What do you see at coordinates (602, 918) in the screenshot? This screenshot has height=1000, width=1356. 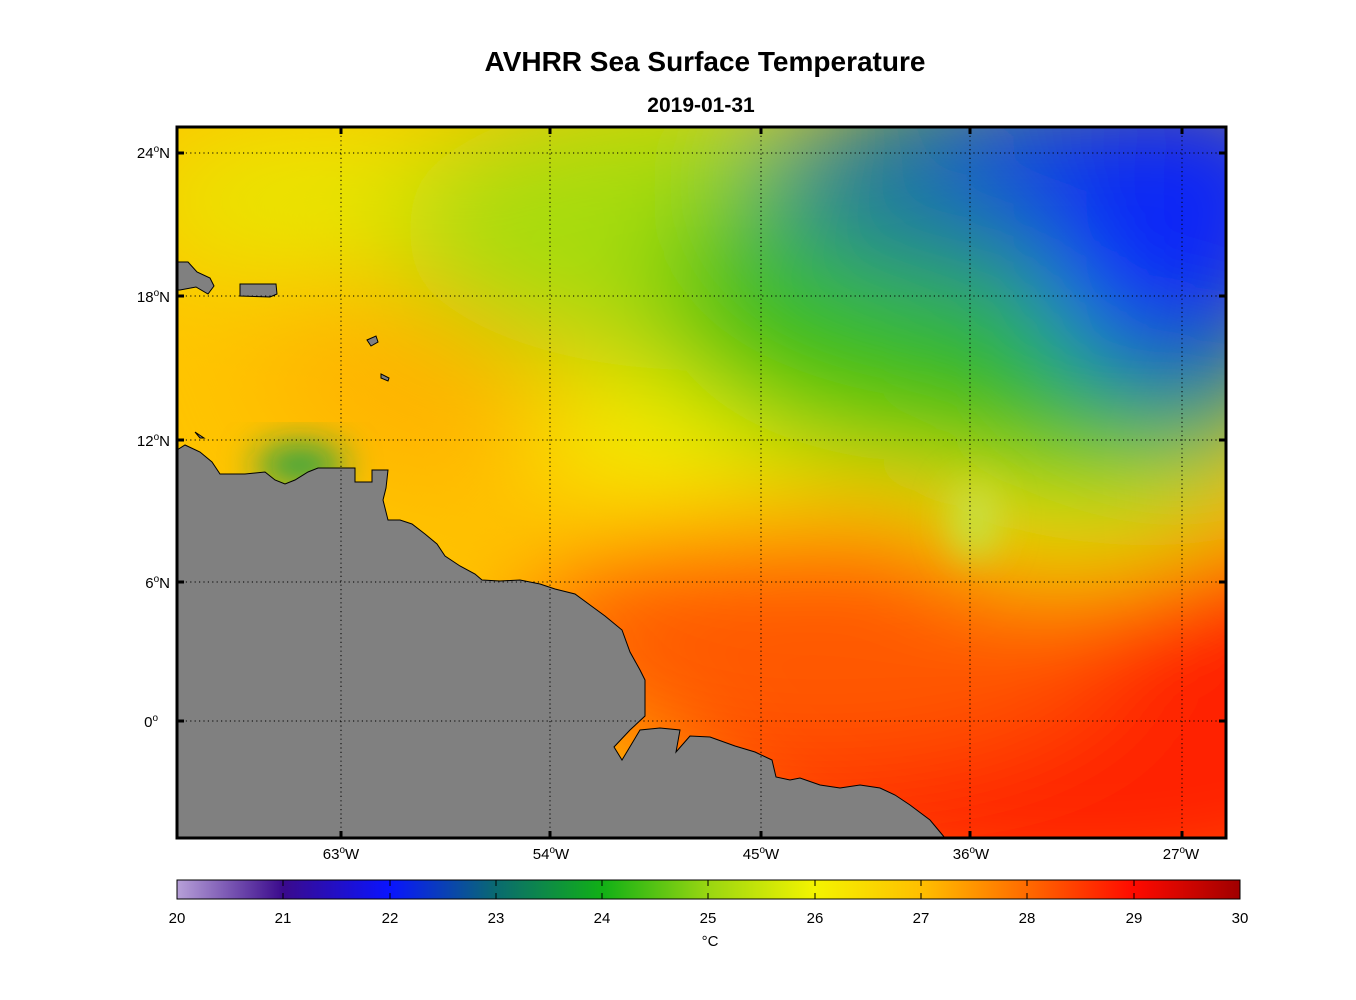 I see `colorbar-label-24: 24` at bounding box center [602, 918].